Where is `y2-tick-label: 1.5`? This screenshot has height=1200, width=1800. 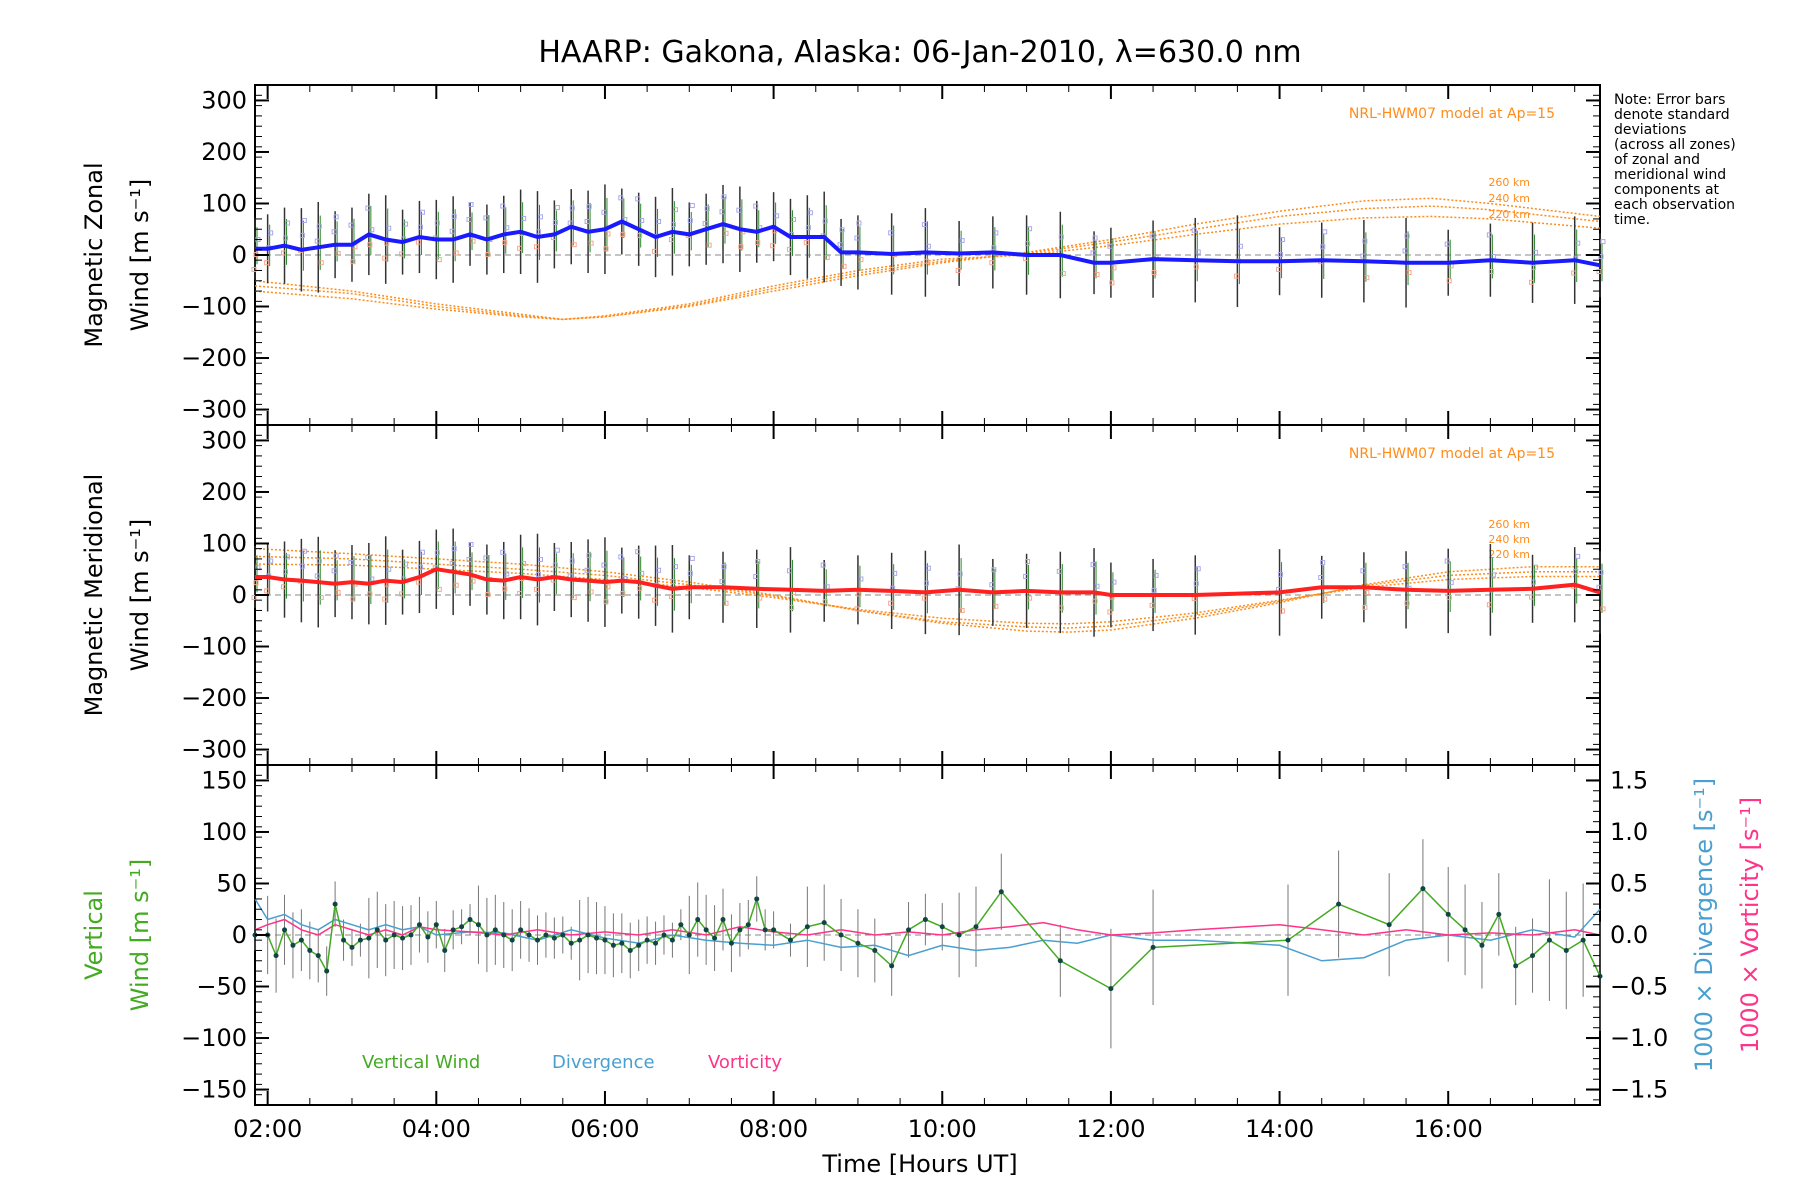 y2-tick-label: 1.5 is located at coordinates (1629, 780).